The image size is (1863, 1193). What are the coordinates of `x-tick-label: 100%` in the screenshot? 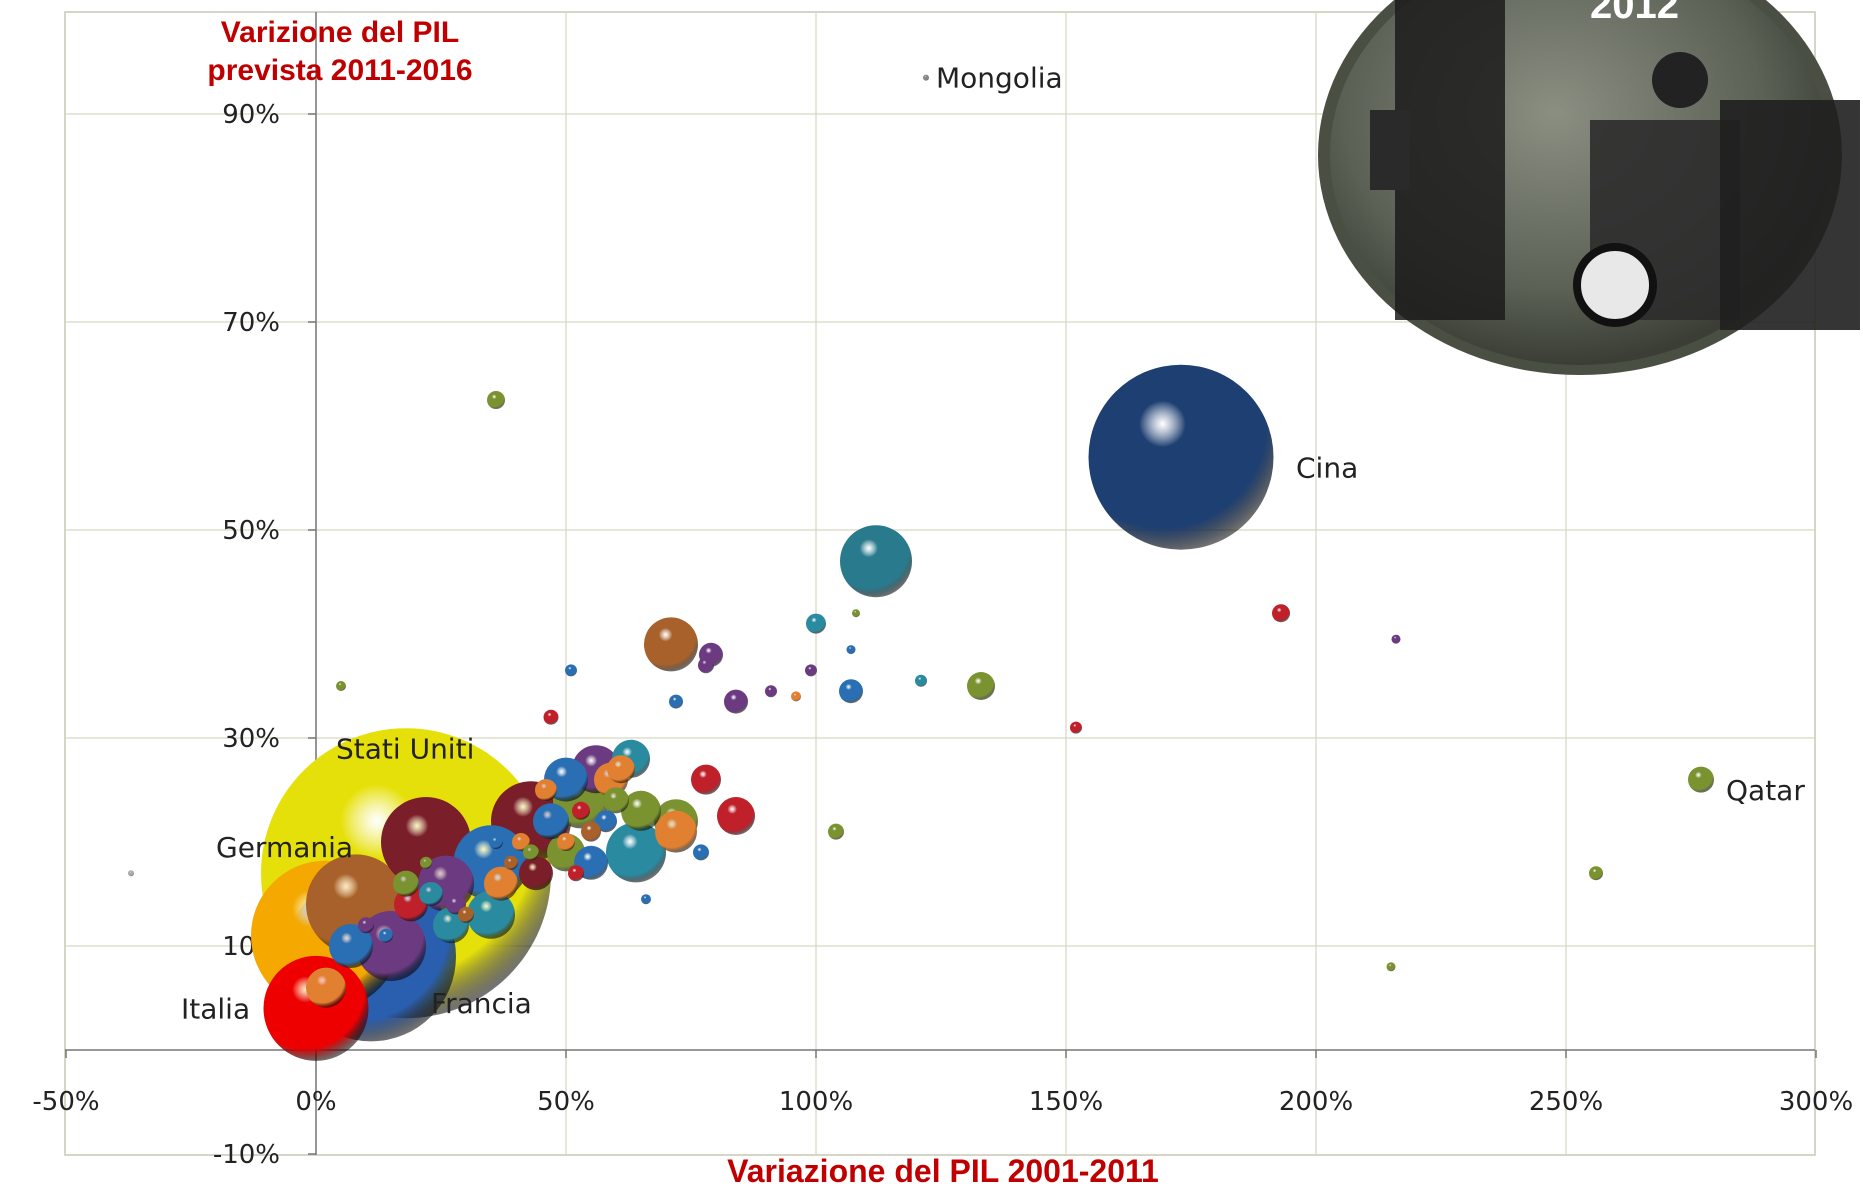 It's located at (816, 1102).